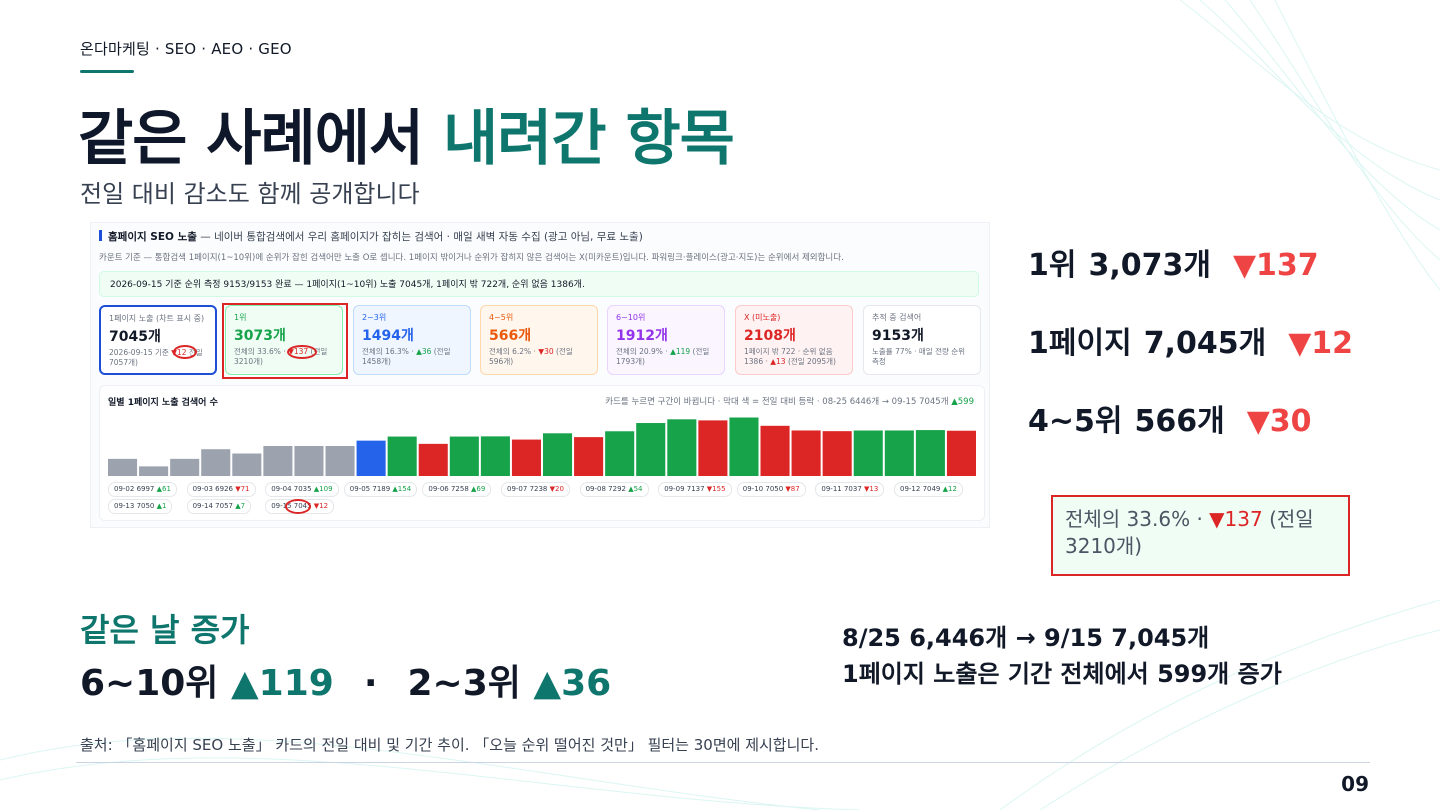 This screenshot has width=1440, height=810. I want to click on stat-card-label: 추적 중 검색어, so click(897, 317).